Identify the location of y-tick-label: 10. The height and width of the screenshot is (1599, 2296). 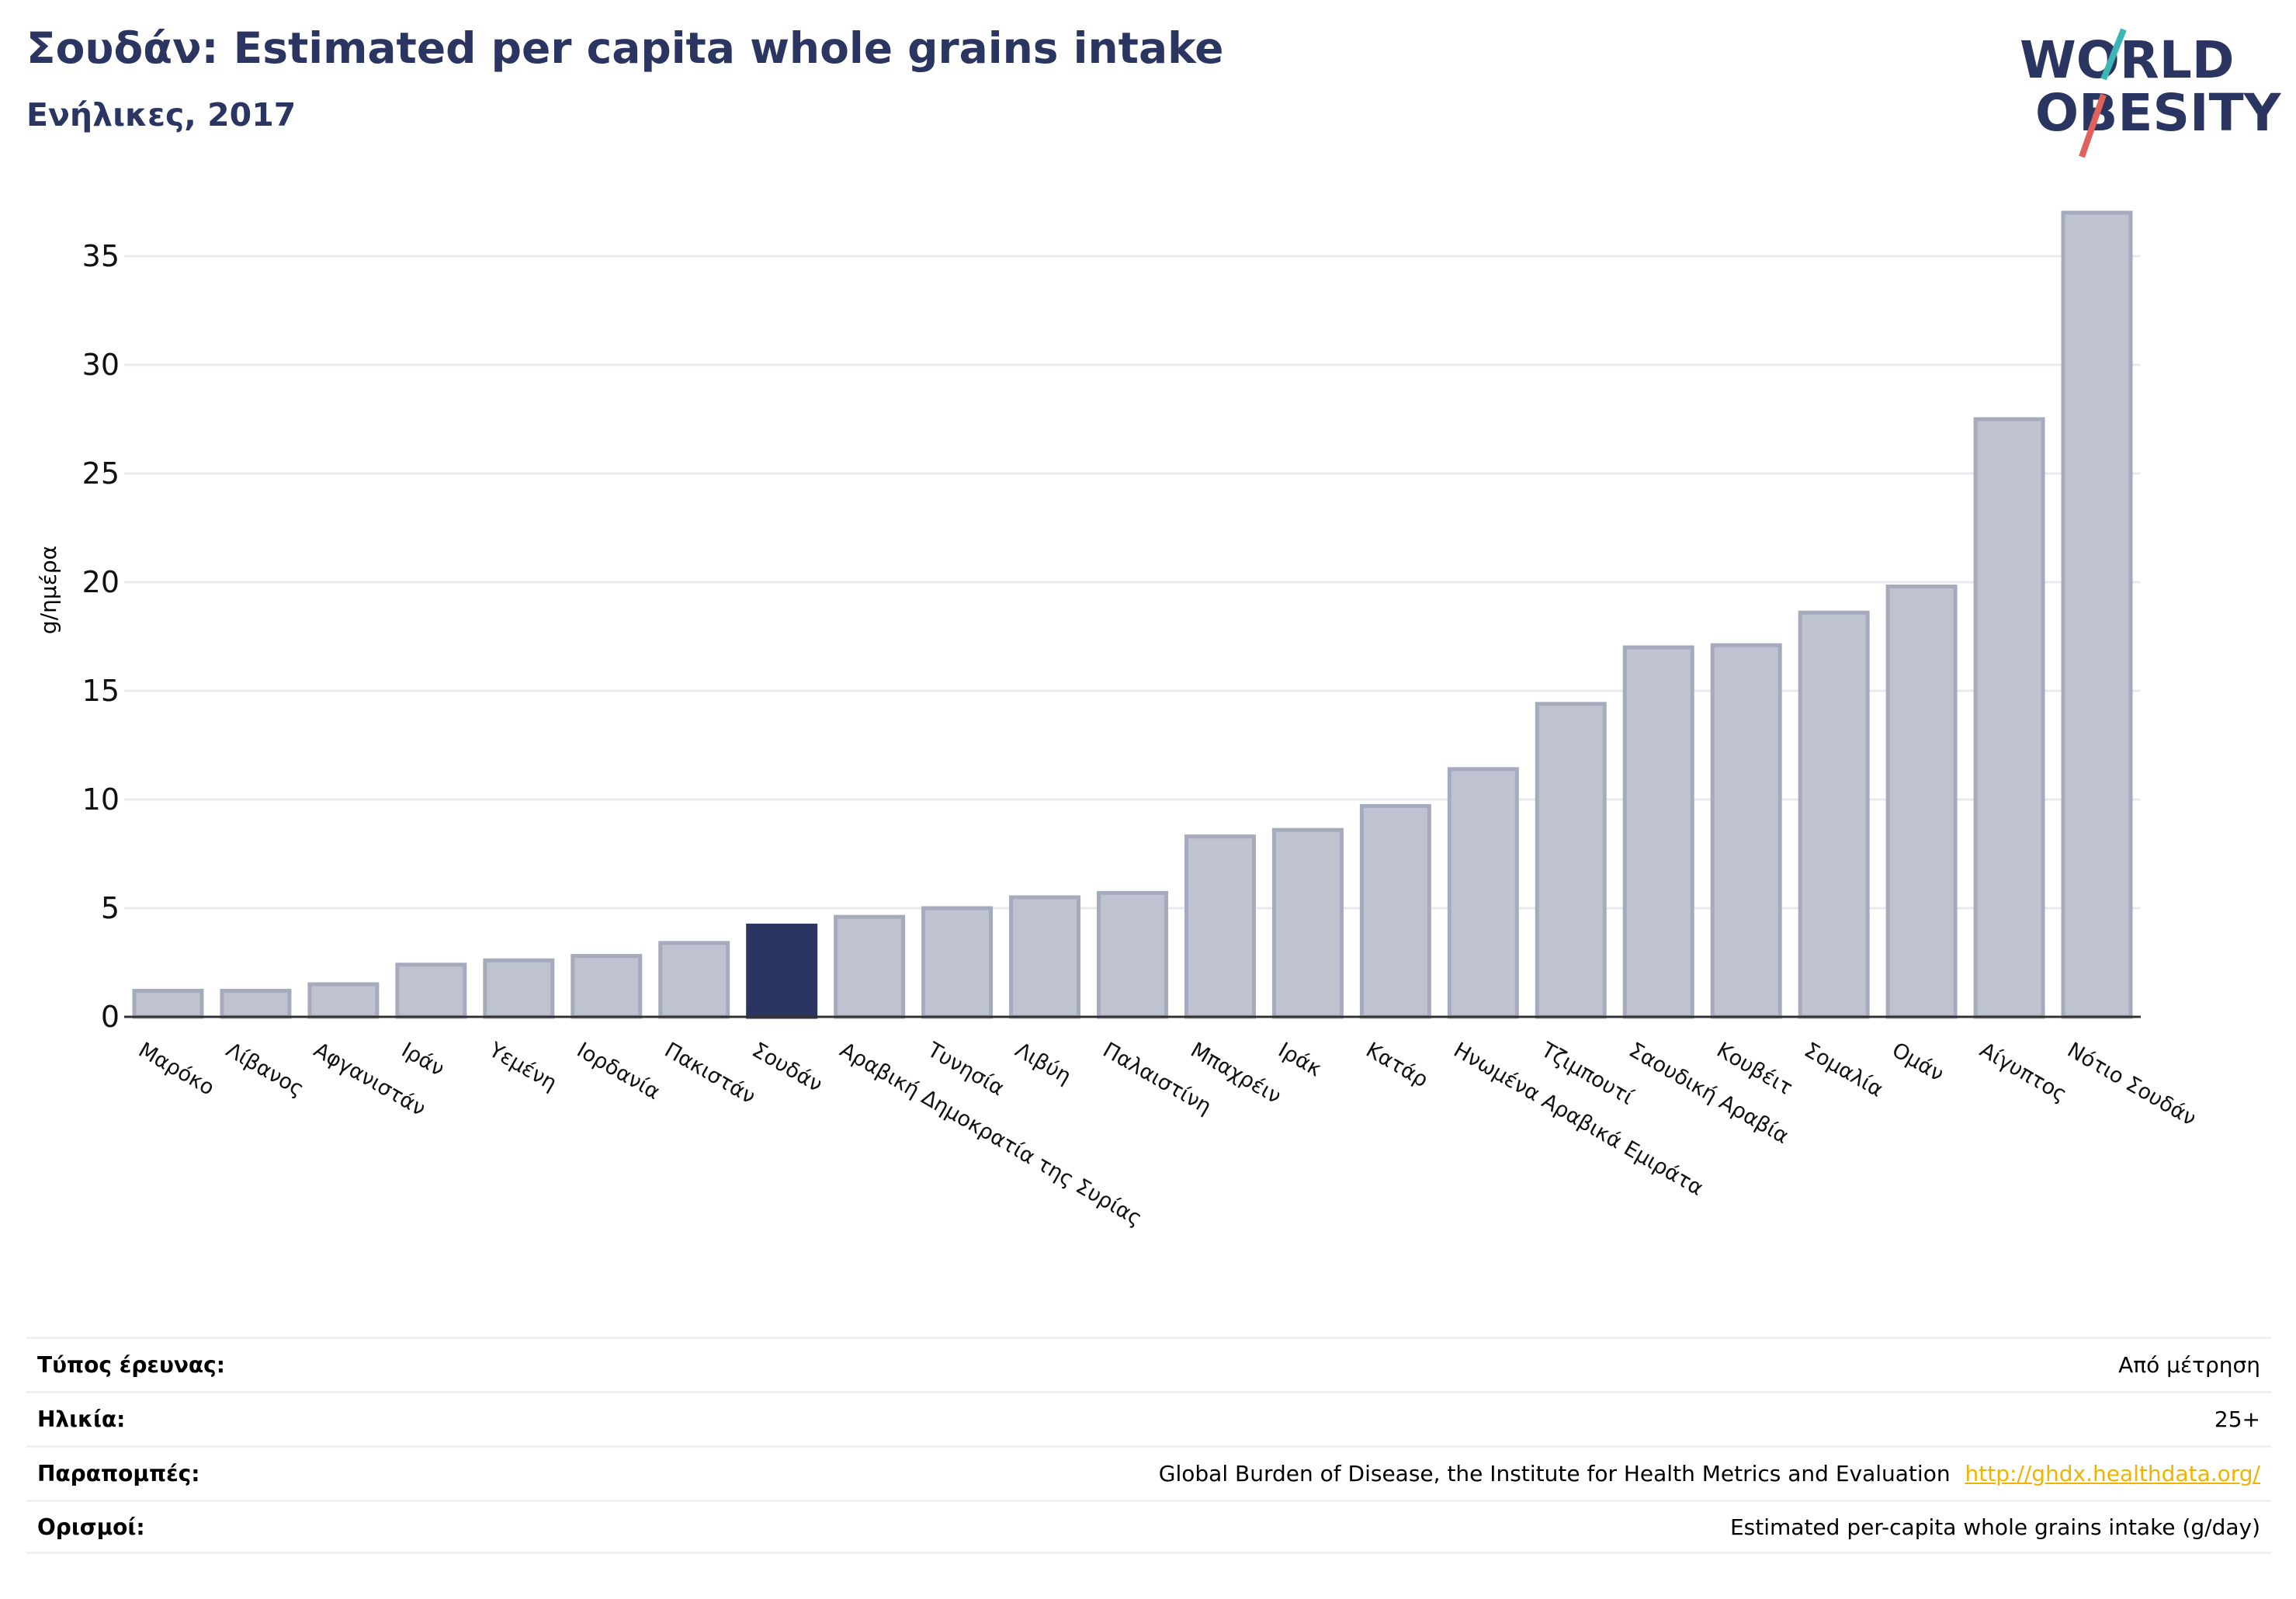
(101, 799).